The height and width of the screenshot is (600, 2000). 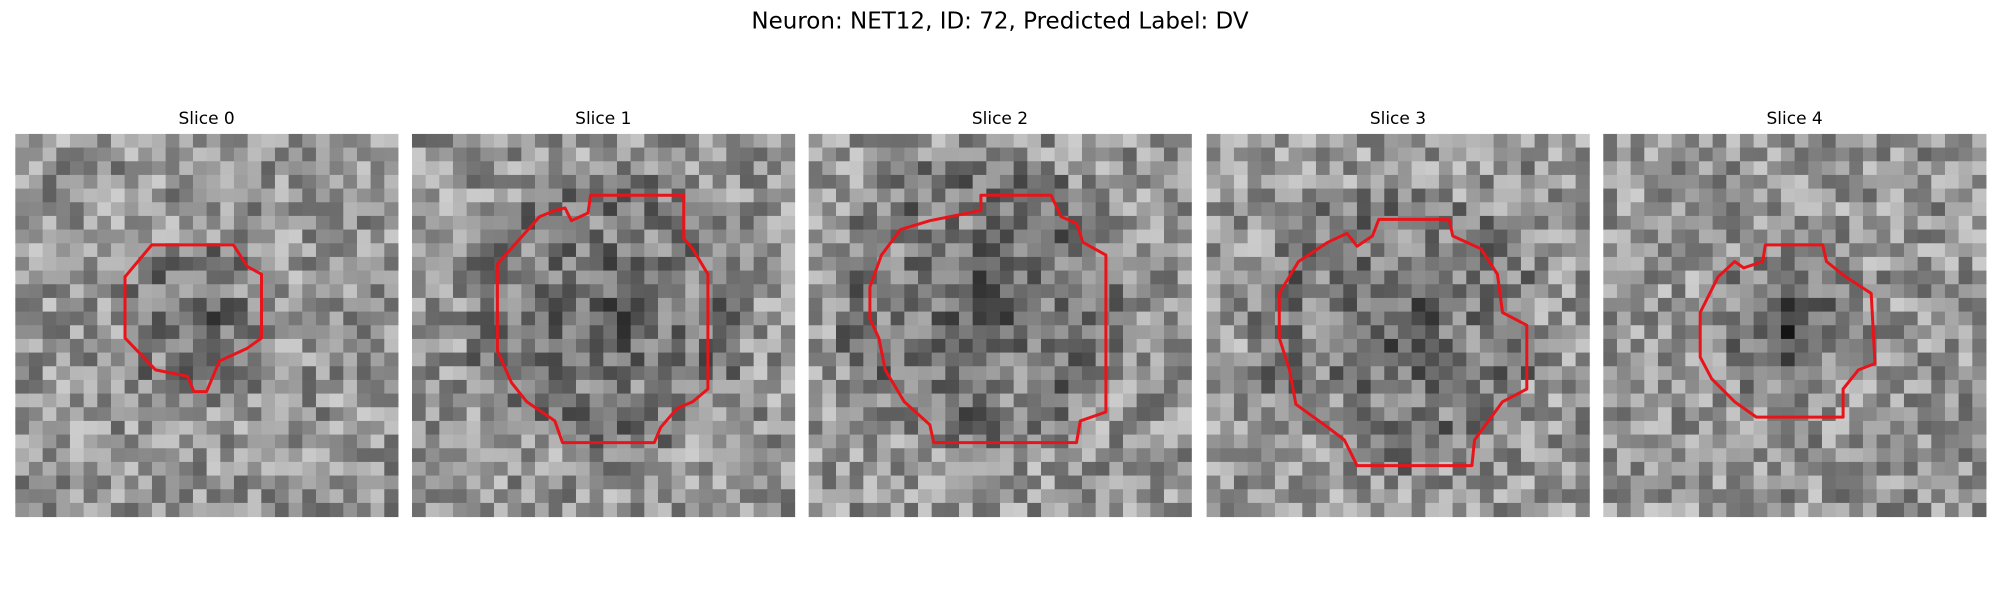 I want to click on image-panel, so click(x=1398, y=325).